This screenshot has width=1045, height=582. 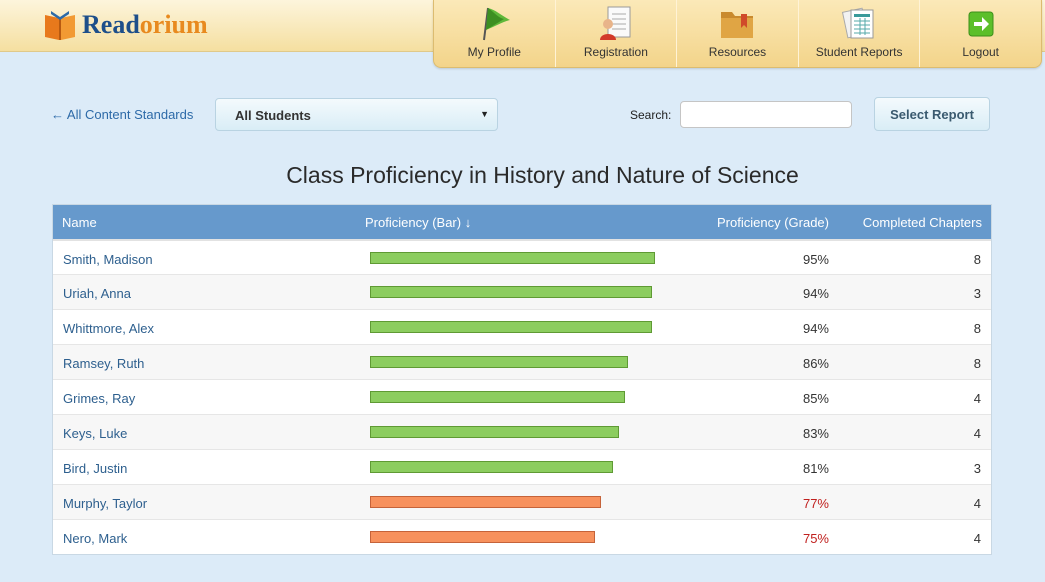 I want to click on main-nav: My Profile Registration Resources, so click(x=737, y=34).